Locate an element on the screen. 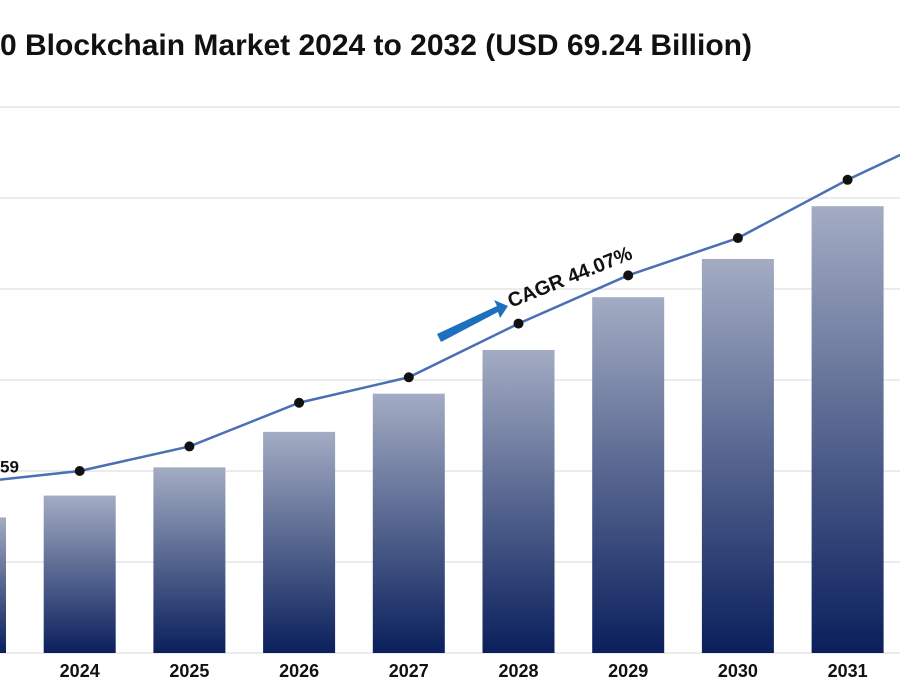  data-label: 59 is located at coordinates (9, 466).